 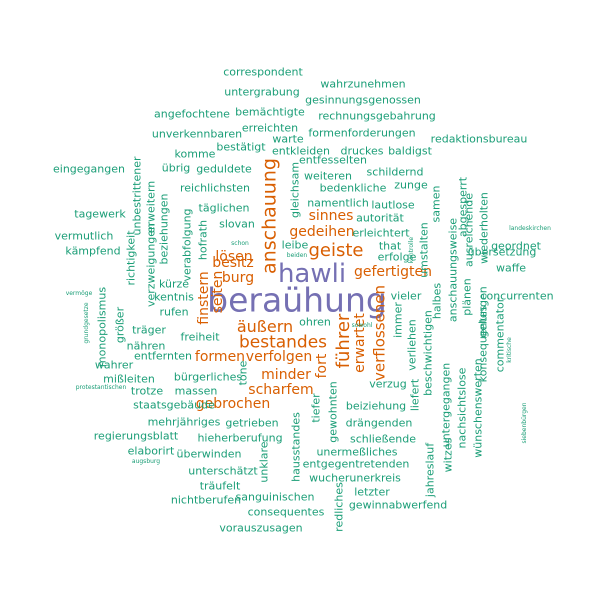 I want to click on word: waffe, so click(x=511, y=268).